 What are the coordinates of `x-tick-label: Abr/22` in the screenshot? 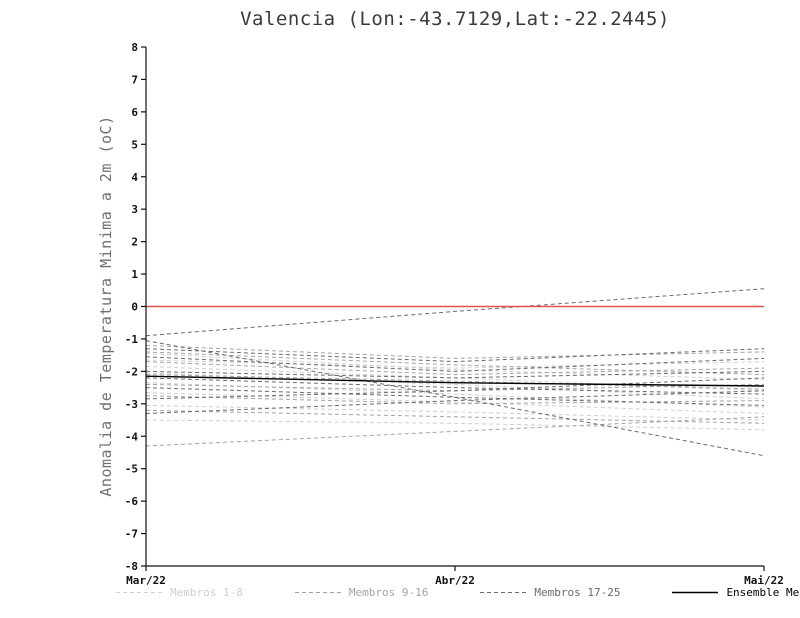 It's located at (455, 580).